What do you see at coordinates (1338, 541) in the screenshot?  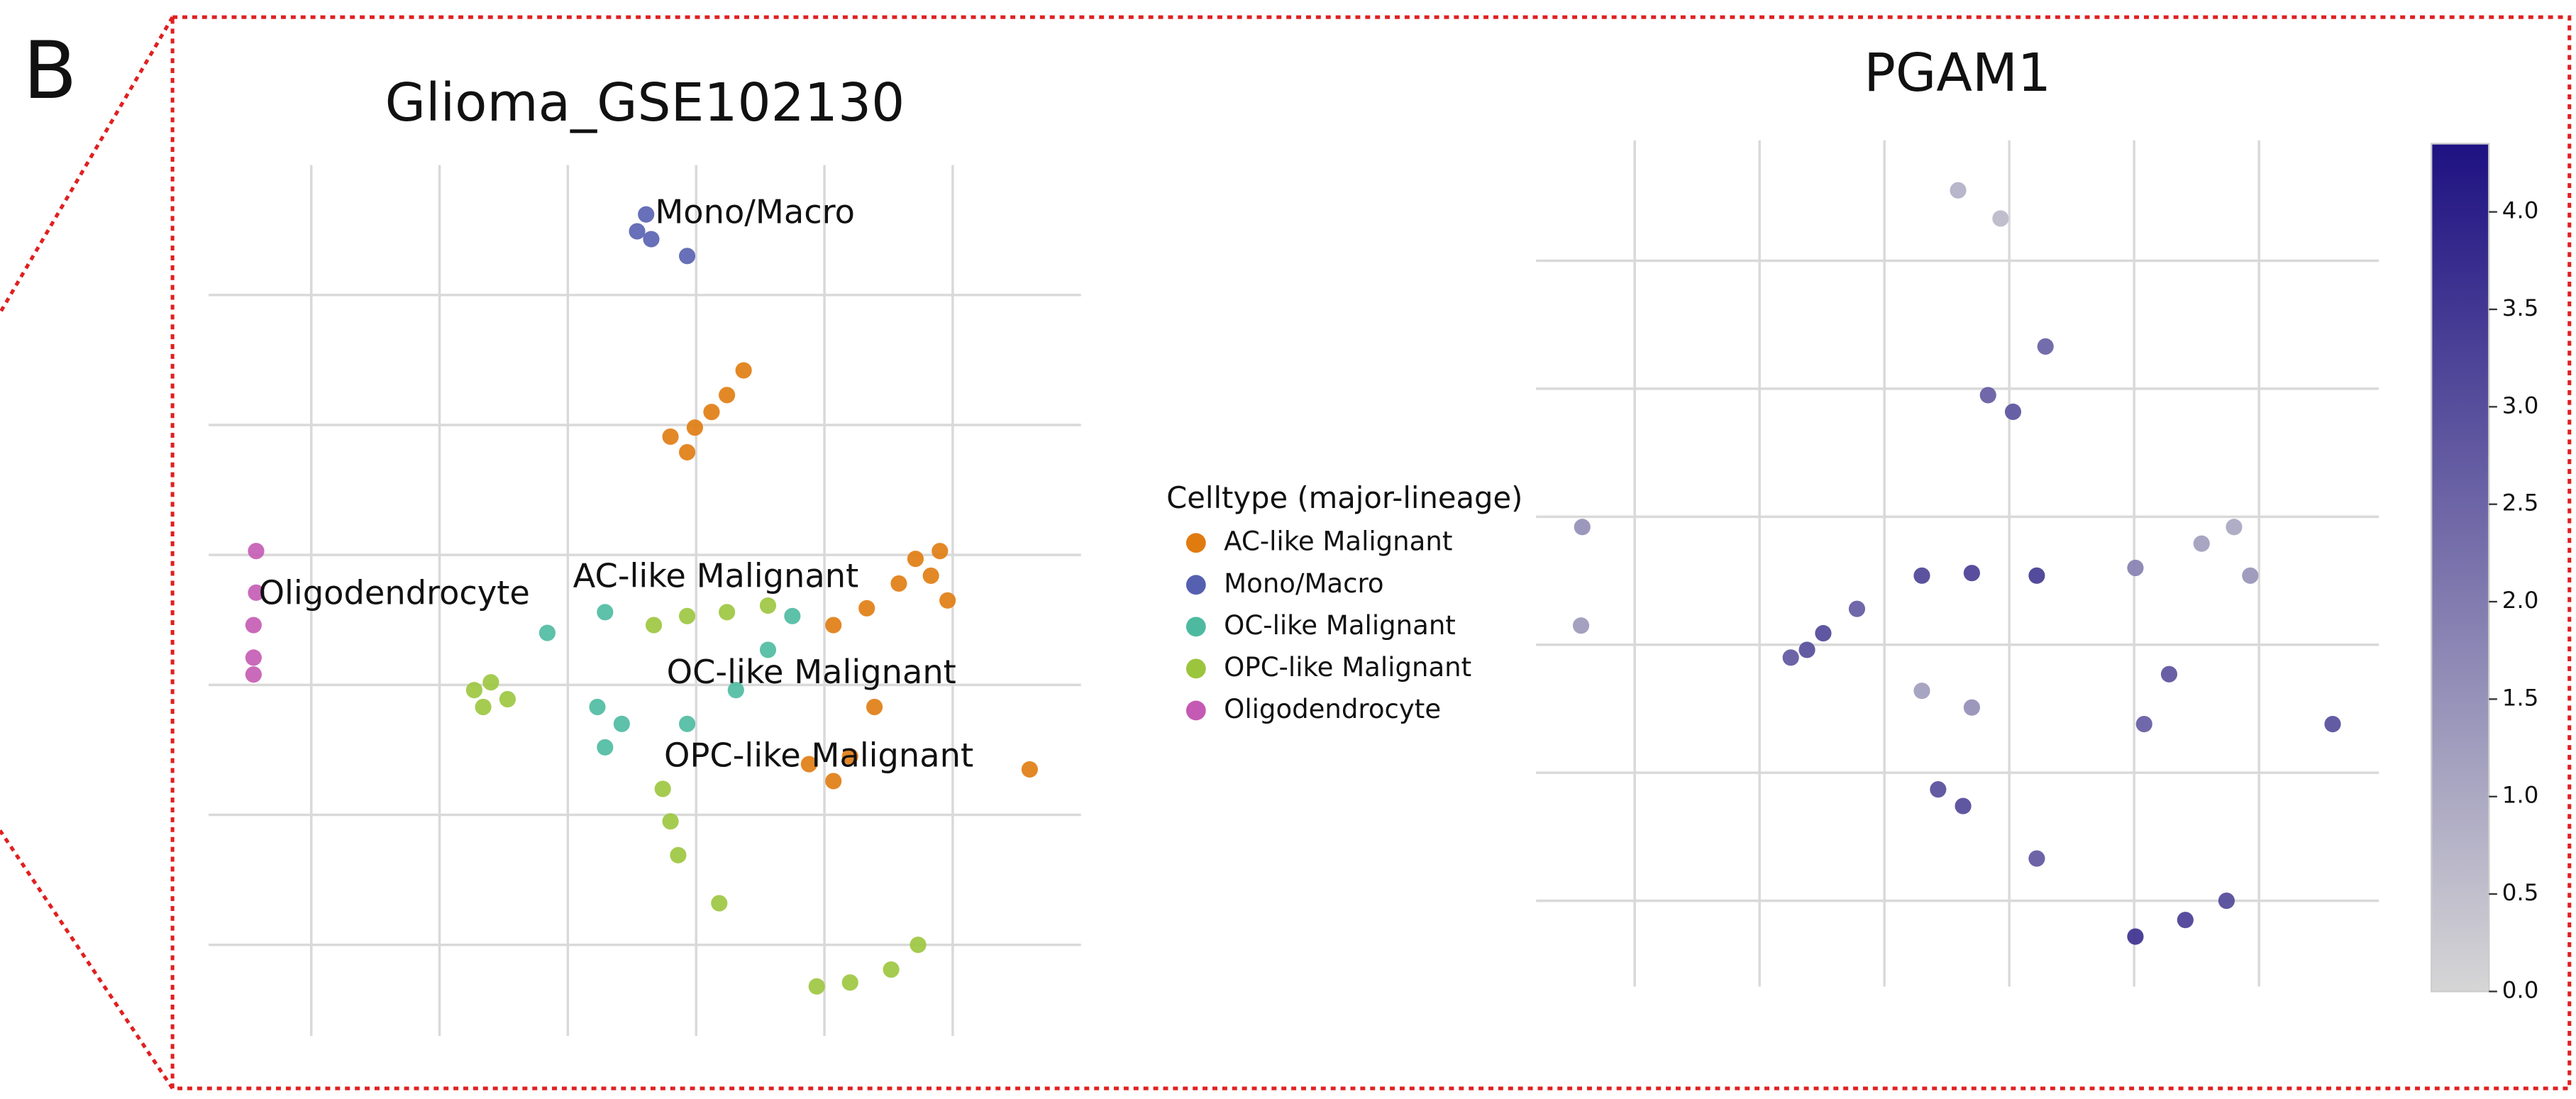 I see `legend-label: AC-like Malignant` at bounding box center [1338, 541].